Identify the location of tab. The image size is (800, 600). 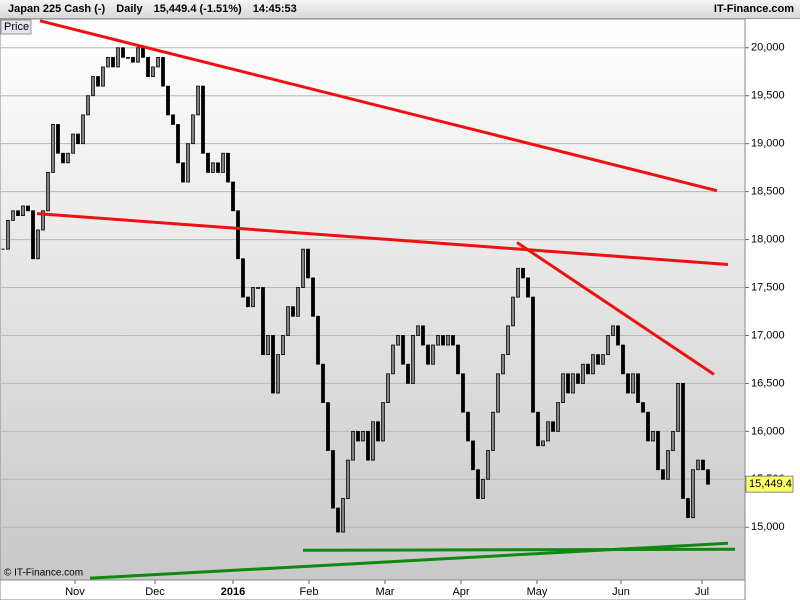
(16, 27).